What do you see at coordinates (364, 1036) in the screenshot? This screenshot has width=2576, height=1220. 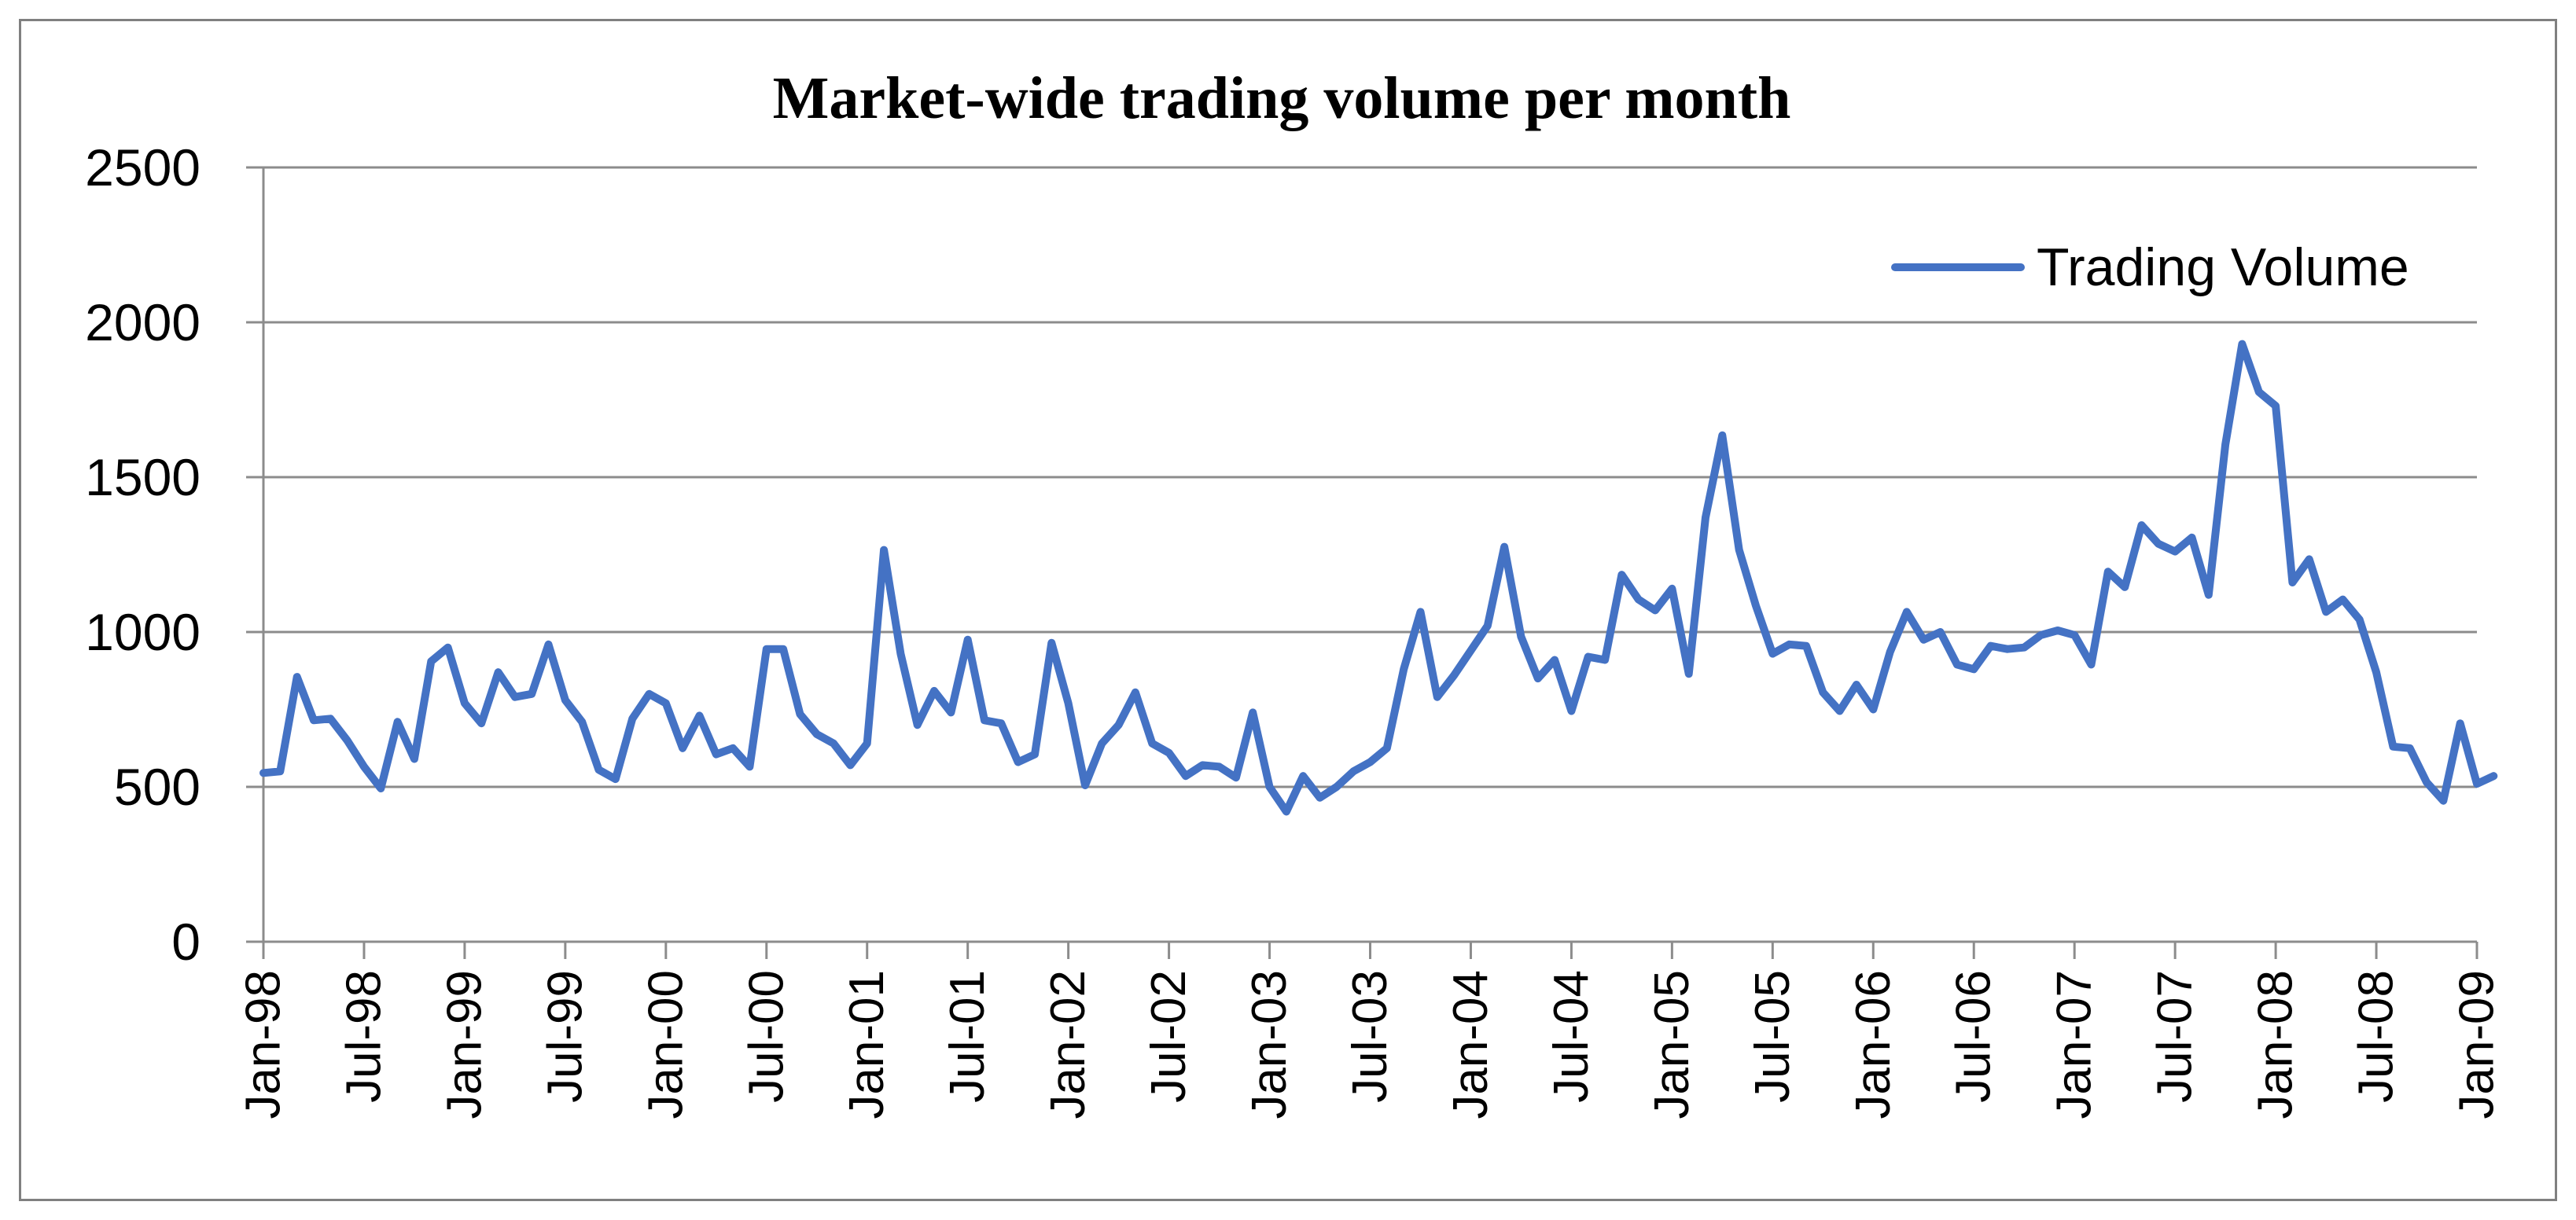 I see `x-tick-label-jul-98: Jul-98` at bounding box center [364, 1036].